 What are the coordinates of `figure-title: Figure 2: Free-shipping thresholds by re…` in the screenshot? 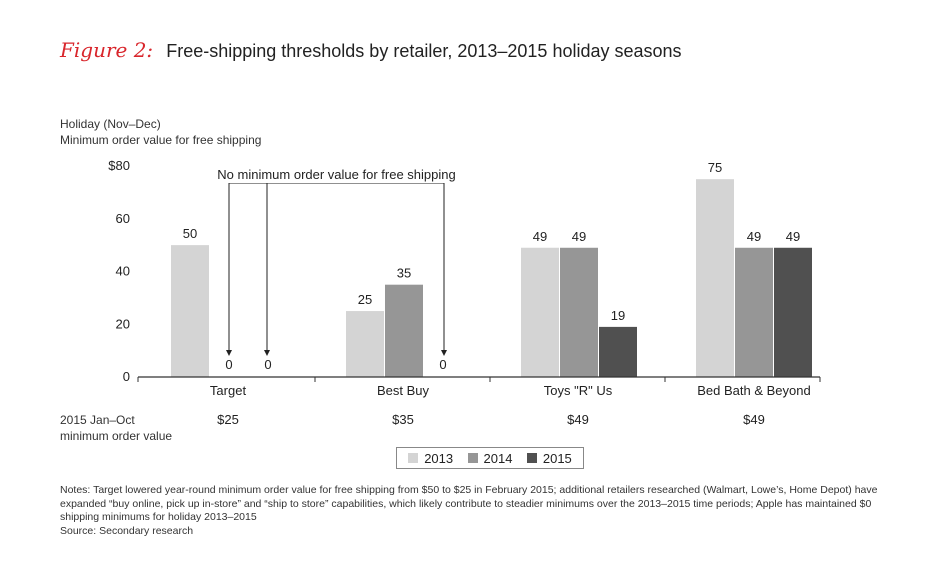 It's located at (371, 50).